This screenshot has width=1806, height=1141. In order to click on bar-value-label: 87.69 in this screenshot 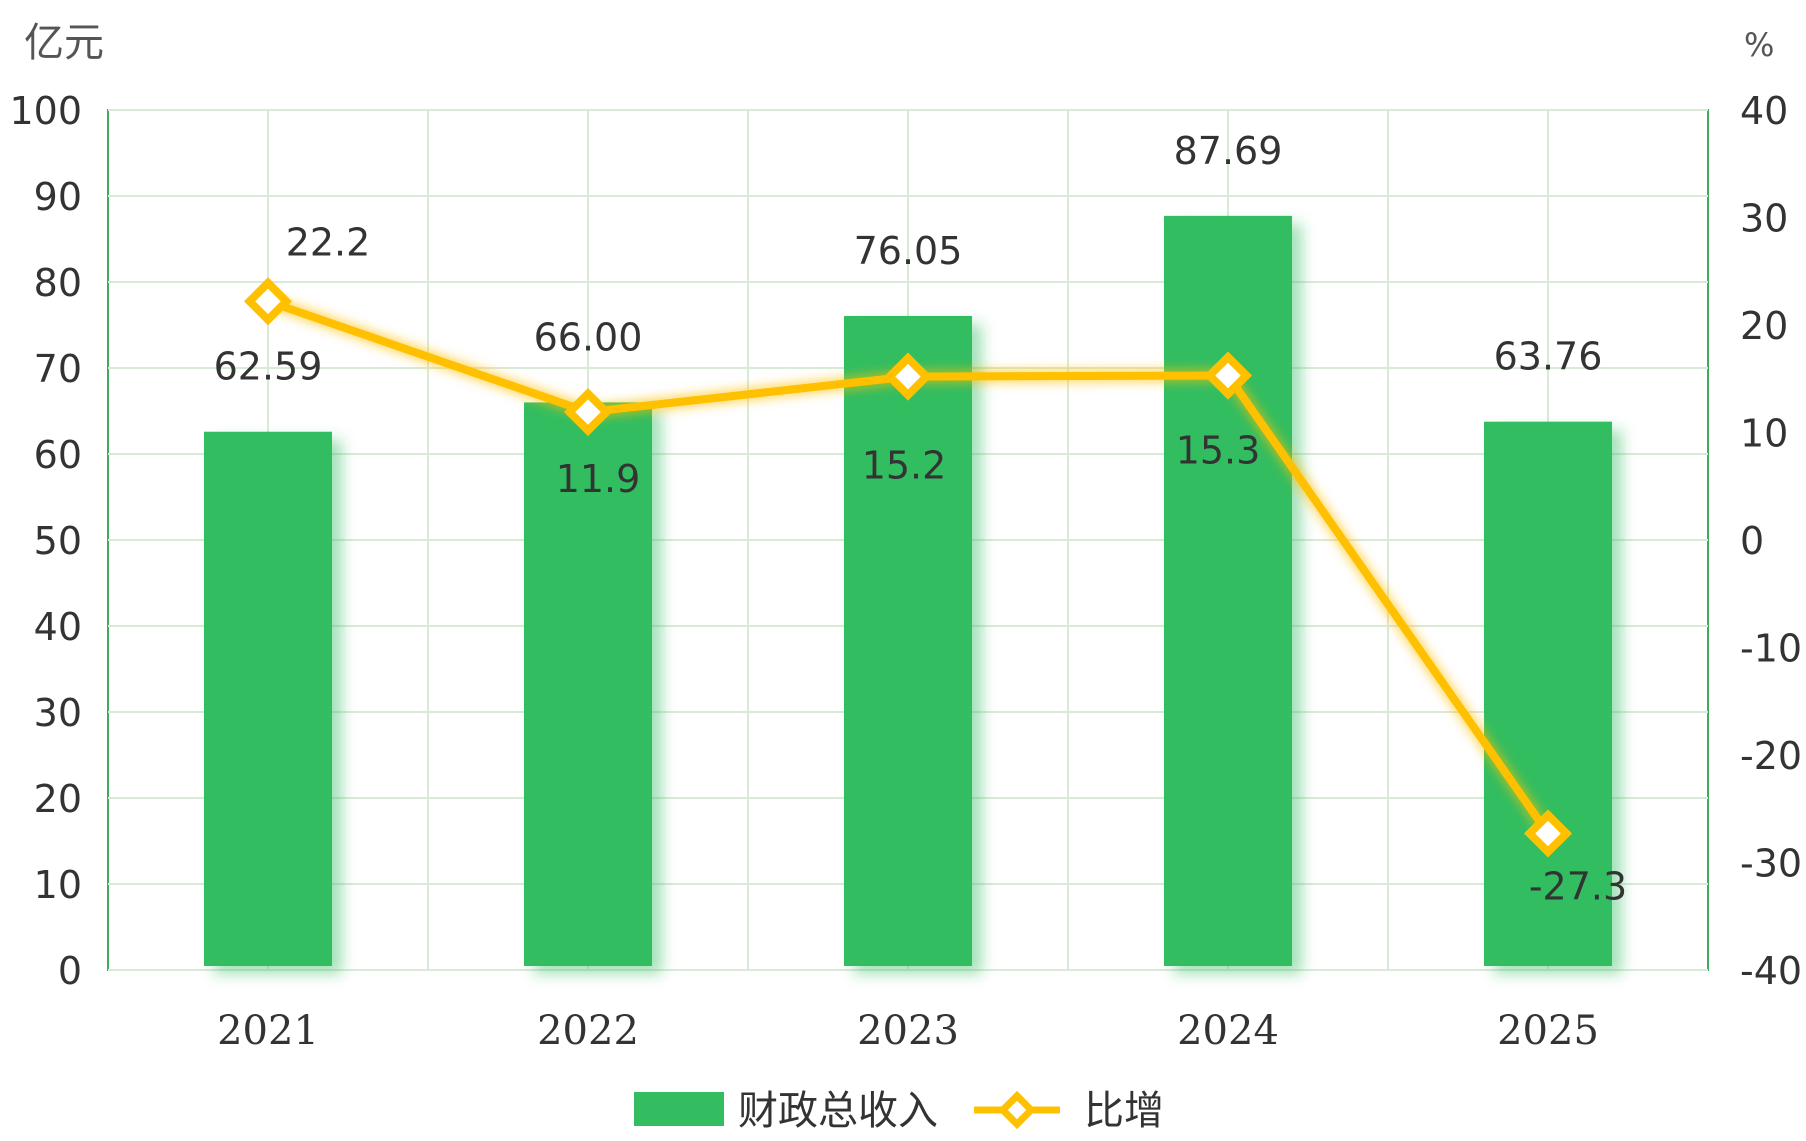, I will do `click(1228, 151)`.